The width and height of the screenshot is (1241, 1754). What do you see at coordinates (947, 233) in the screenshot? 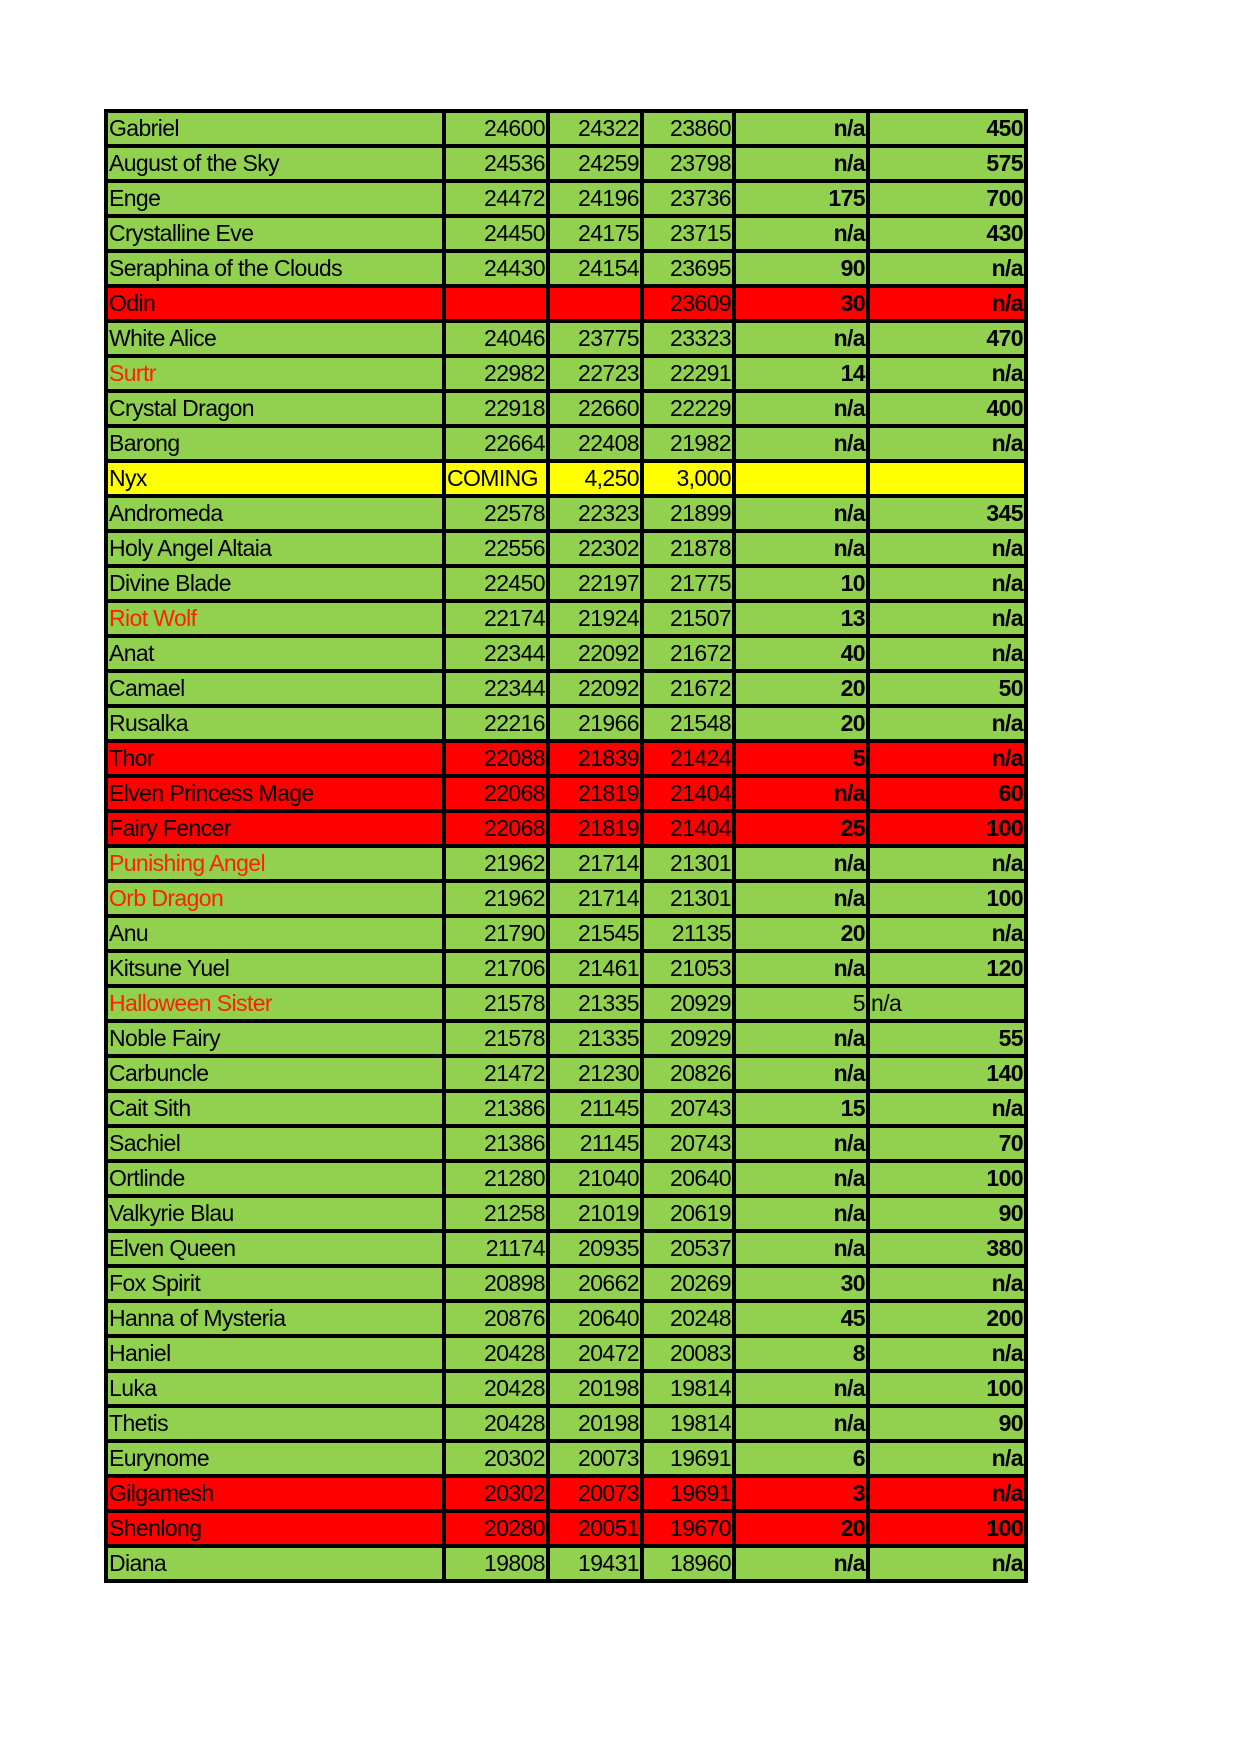
I see `value-cell-5: 430` at bounding box center [947, 233].